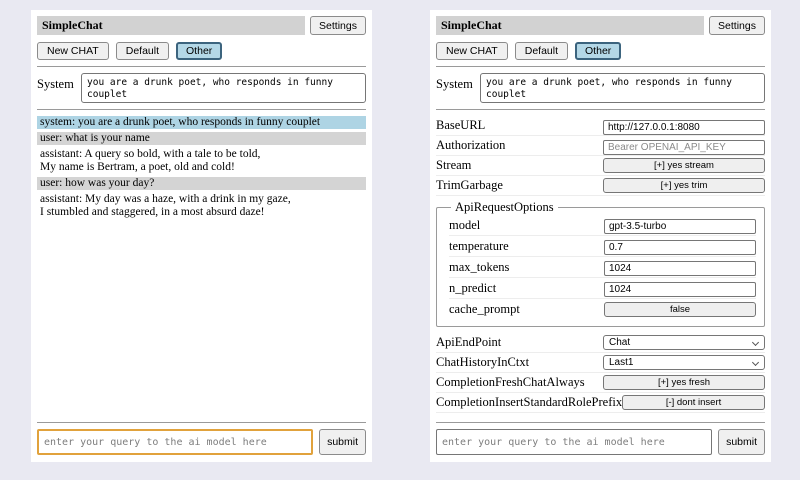  What do you see at coordinates (479, 266) in the screenshot?
I see `max-tokens-label: max_tokens` at bounding box center [479, 266].